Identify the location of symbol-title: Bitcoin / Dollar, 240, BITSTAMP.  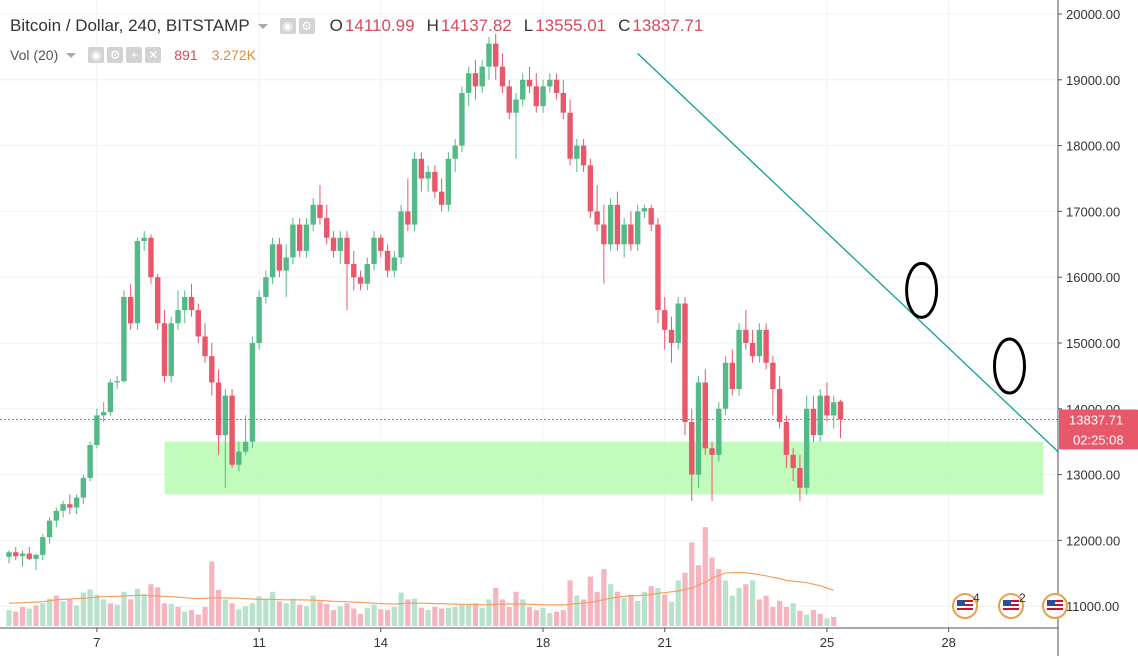
(130, 25).